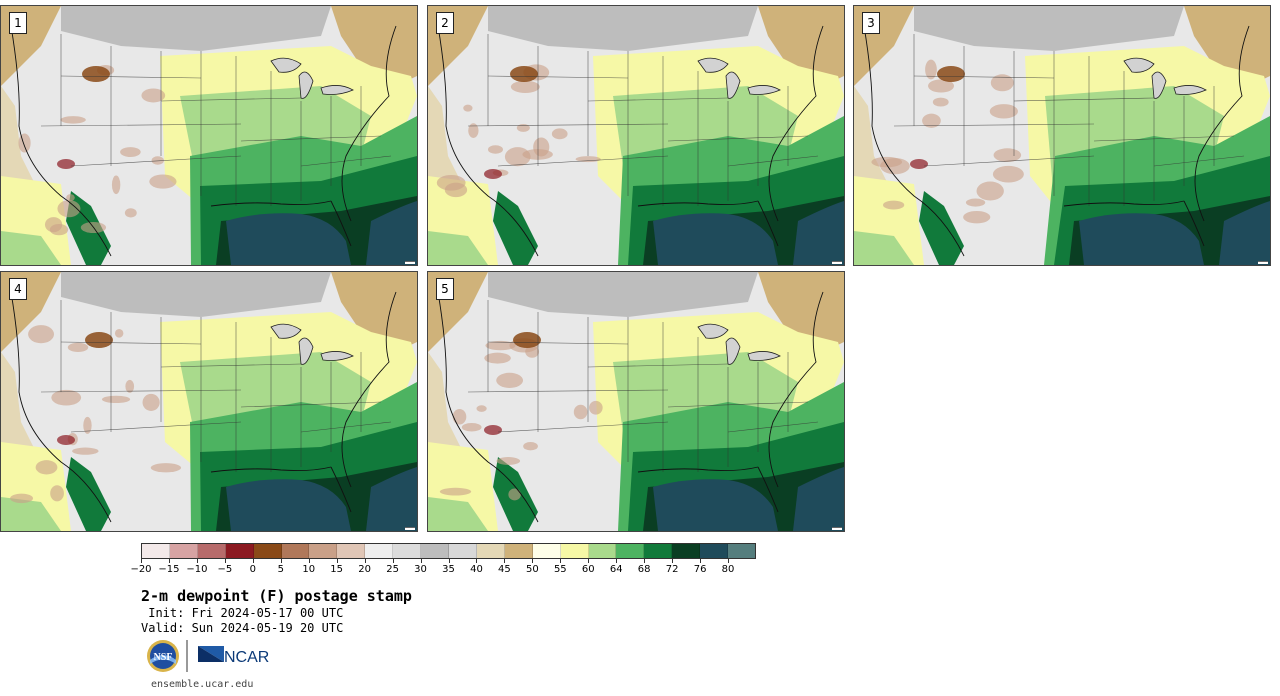 This screenshot has height=696, width=1280. I want to click on colorbar-tick-label: −10, so click(197, 569).